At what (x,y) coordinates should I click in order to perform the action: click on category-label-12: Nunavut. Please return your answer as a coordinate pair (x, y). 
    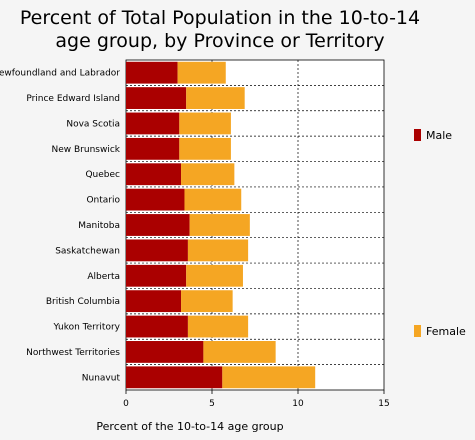
    Looking at the image, I should click on (101, 378).